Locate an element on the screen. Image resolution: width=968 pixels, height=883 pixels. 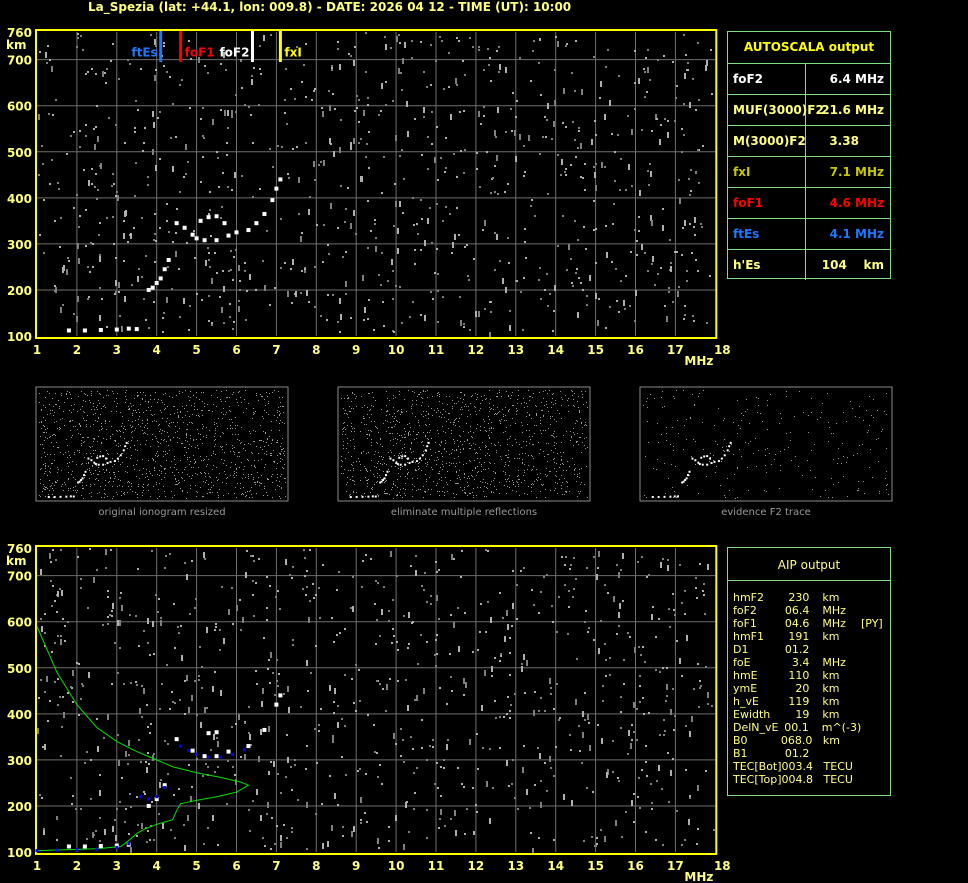
aip-cell: 19 is located at coordinates (802, 714).